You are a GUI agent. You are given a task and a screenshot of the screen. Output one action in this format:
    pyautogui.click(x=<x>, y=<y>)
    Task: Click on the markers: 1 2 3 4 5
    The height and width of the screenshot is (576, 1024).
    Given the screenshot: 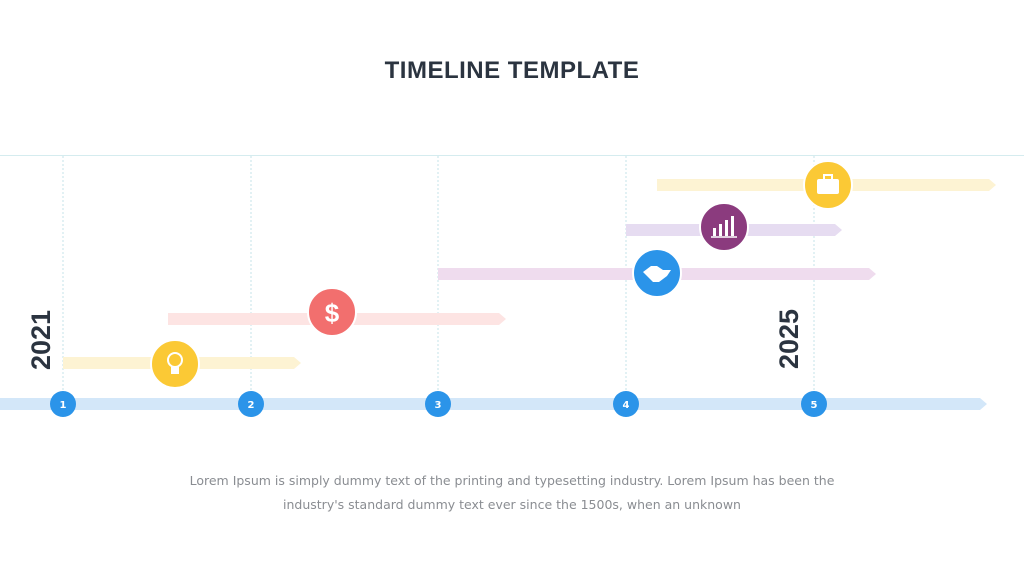 What is the action you would take?
    pyautogui.click(x=438, y=404)
    